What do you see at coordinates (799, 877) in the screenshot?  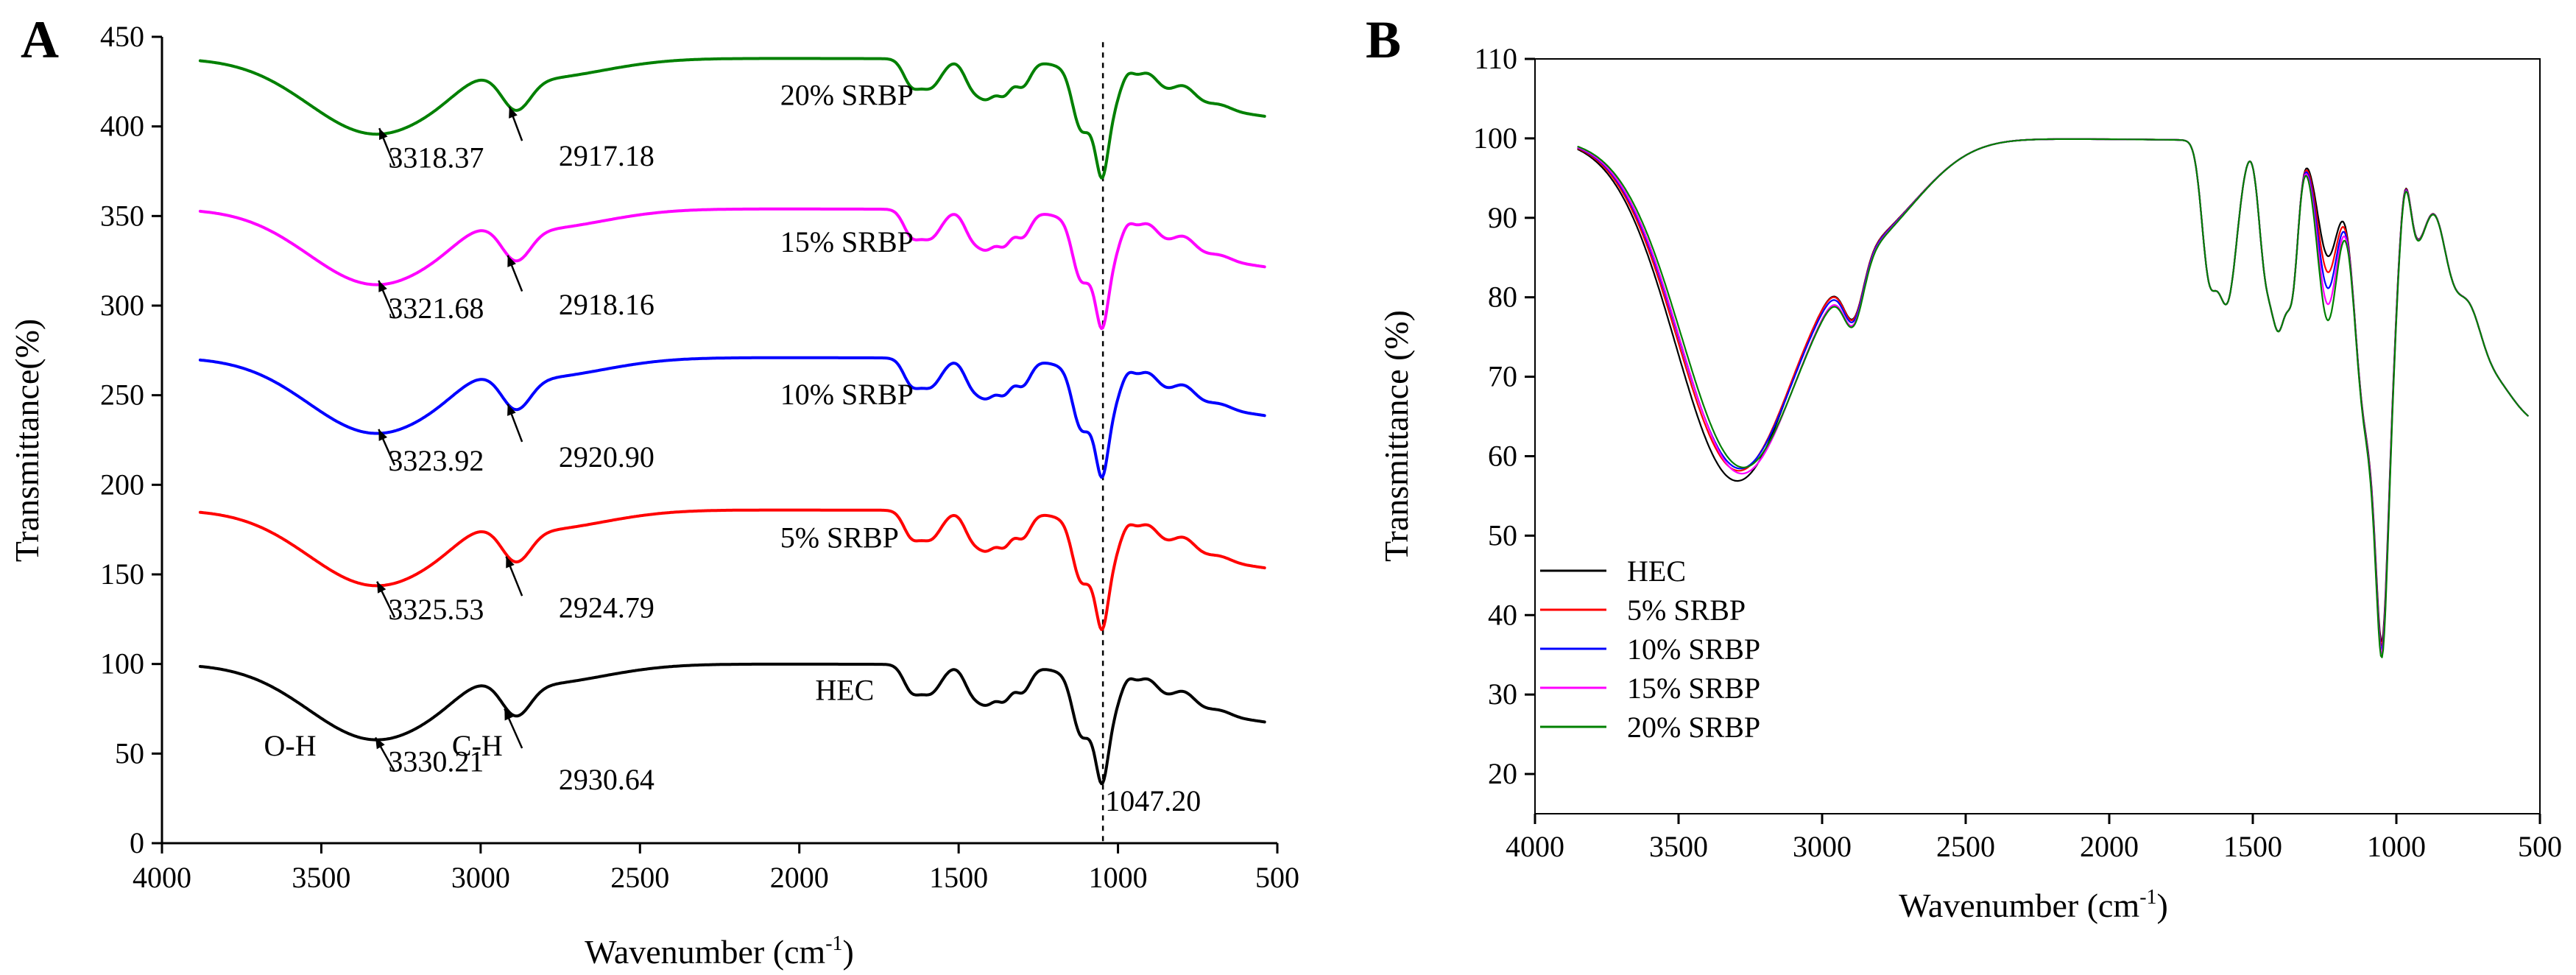 I see `panel-a-x-tick-label: 2000` at bounding box center [799, 877].